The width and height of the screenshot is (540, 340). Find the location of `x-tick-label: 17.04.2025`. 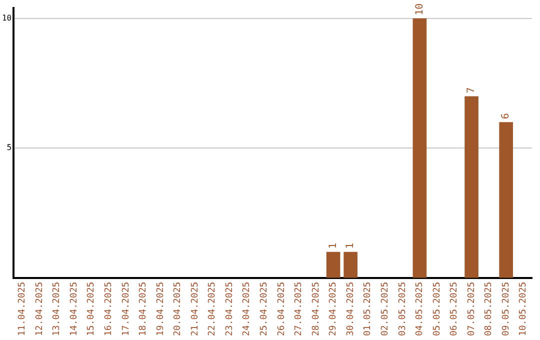

x-tick-label: 17.04.2025 is located at coordinates (126, 309).